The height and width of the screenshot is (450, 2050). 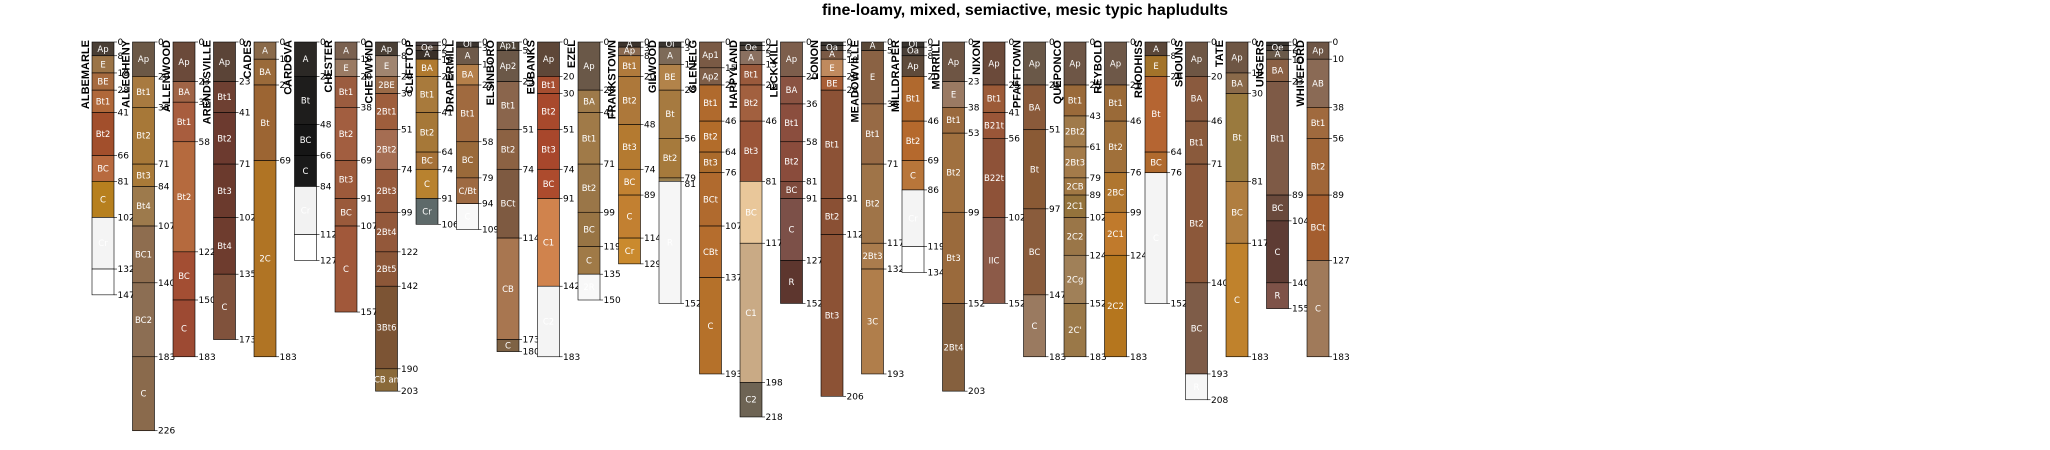 What do you see at coordinates (1241, 200) in the screenshot?
I see `profile-tate: Ap BA Bt BC C 0 18 30 81 117 183 TATE` at bounding box center [1241, 200].